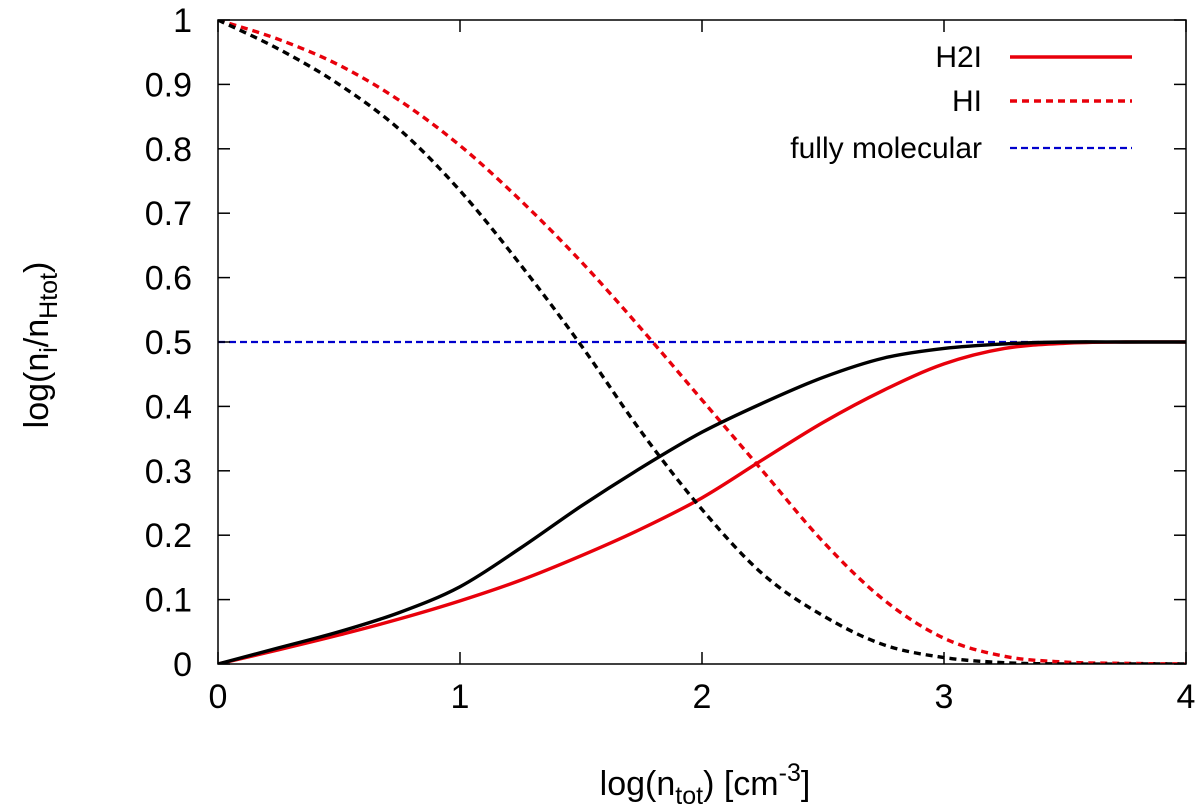  What do you see at coordinates (460, 697) in the screenshot?
I see `x-tick-label: 1` at bounding box center [460, 697].